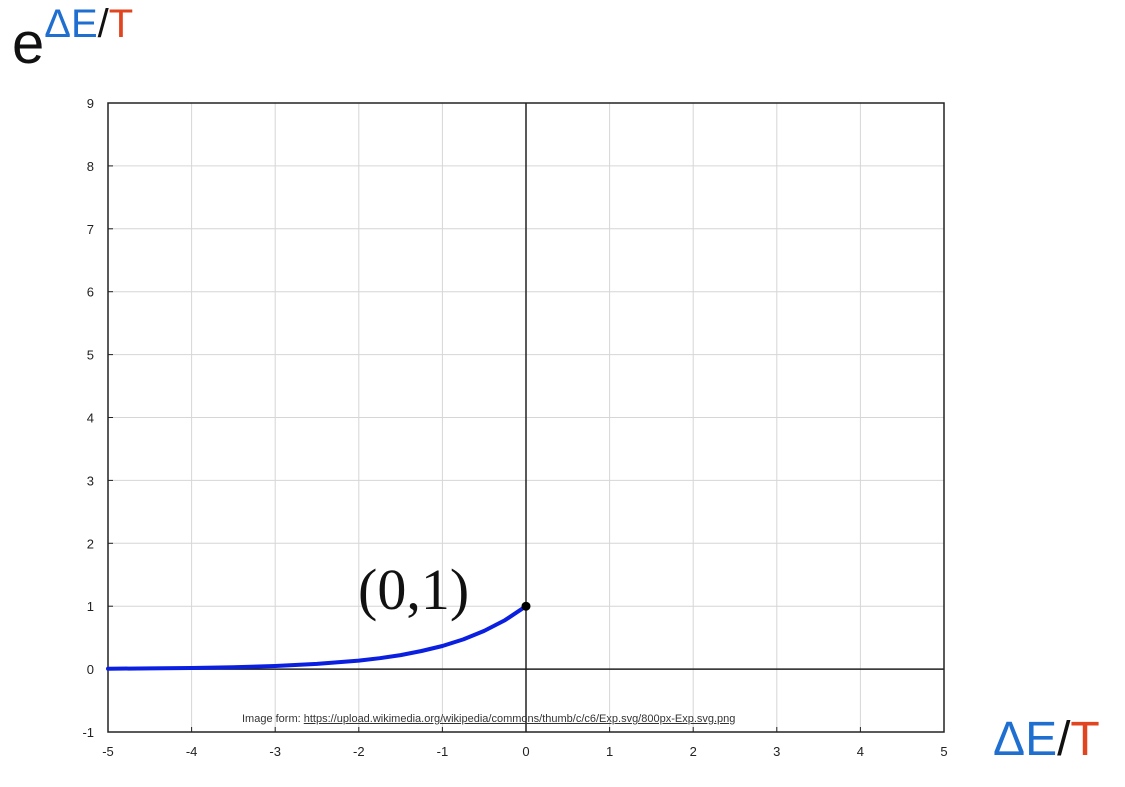 The width and height of the screenshot is (1125, 787). What do you see at coordinates (90, 355) in the screenshot?
I see `y-tick-label: 5` at bounding box center [90, 355].